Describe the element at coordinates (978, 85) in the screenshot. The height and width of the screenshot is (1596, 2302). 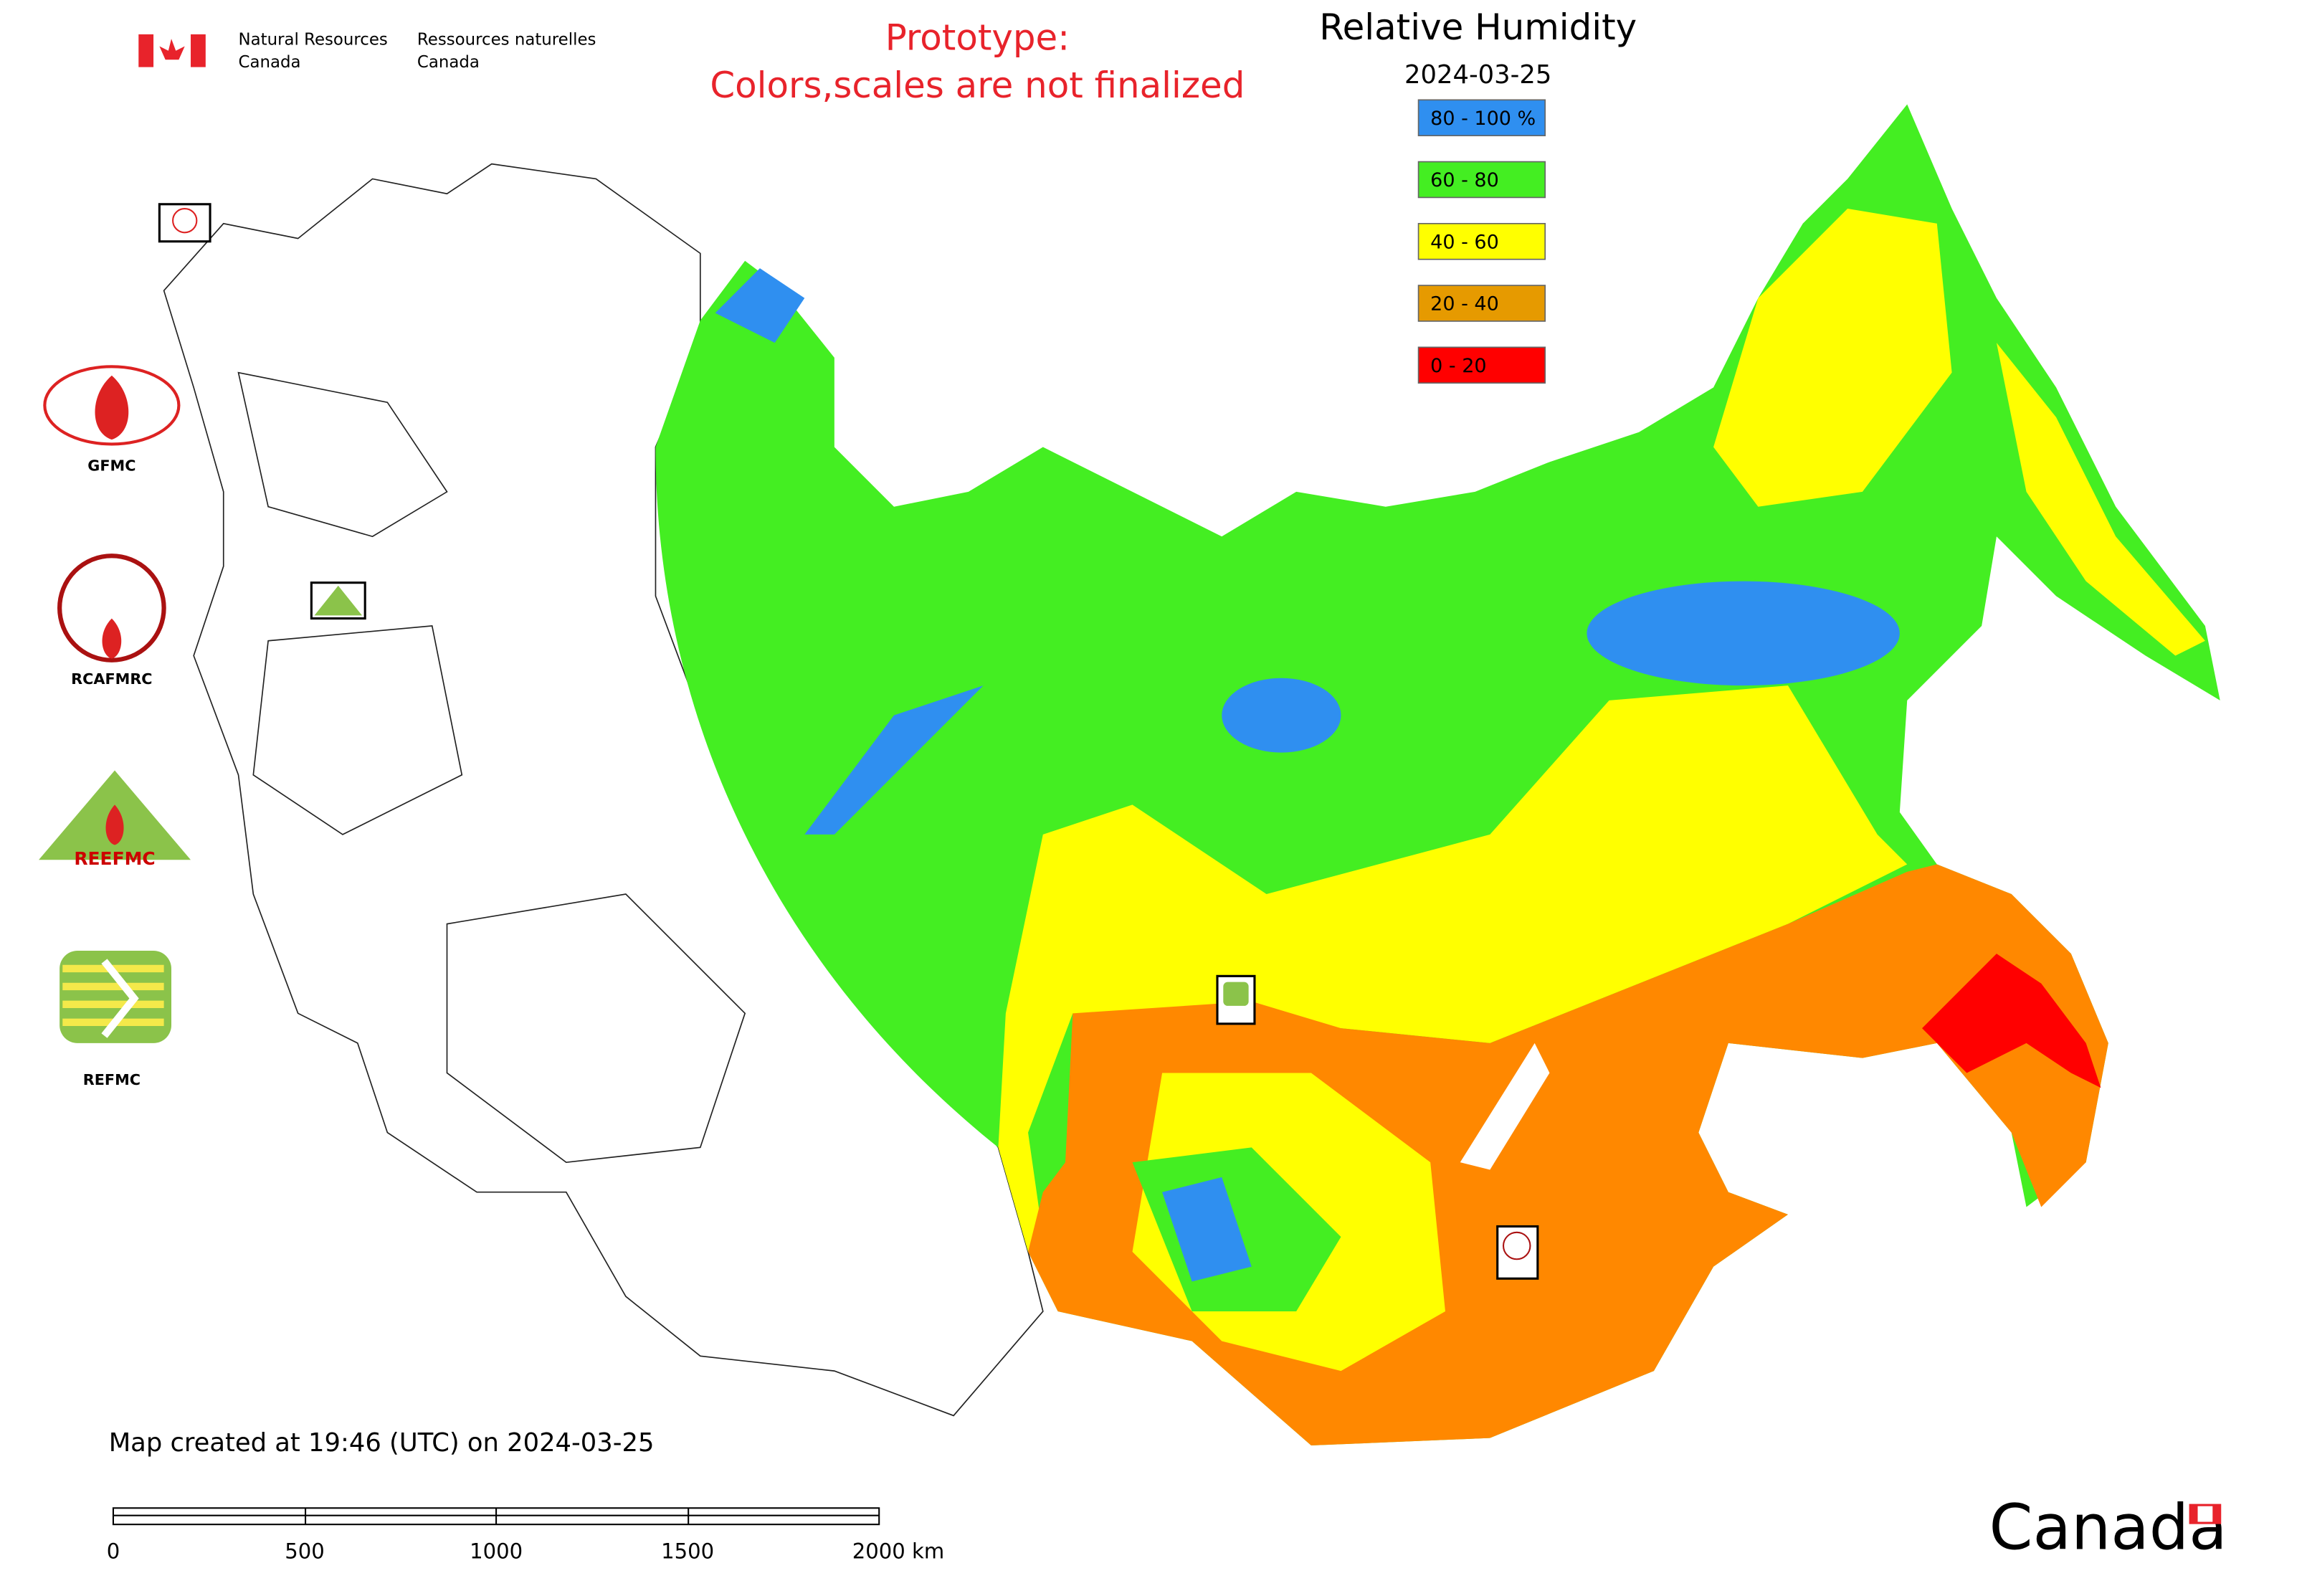
I see `notice: Colors,scales are not finalized` at that location.